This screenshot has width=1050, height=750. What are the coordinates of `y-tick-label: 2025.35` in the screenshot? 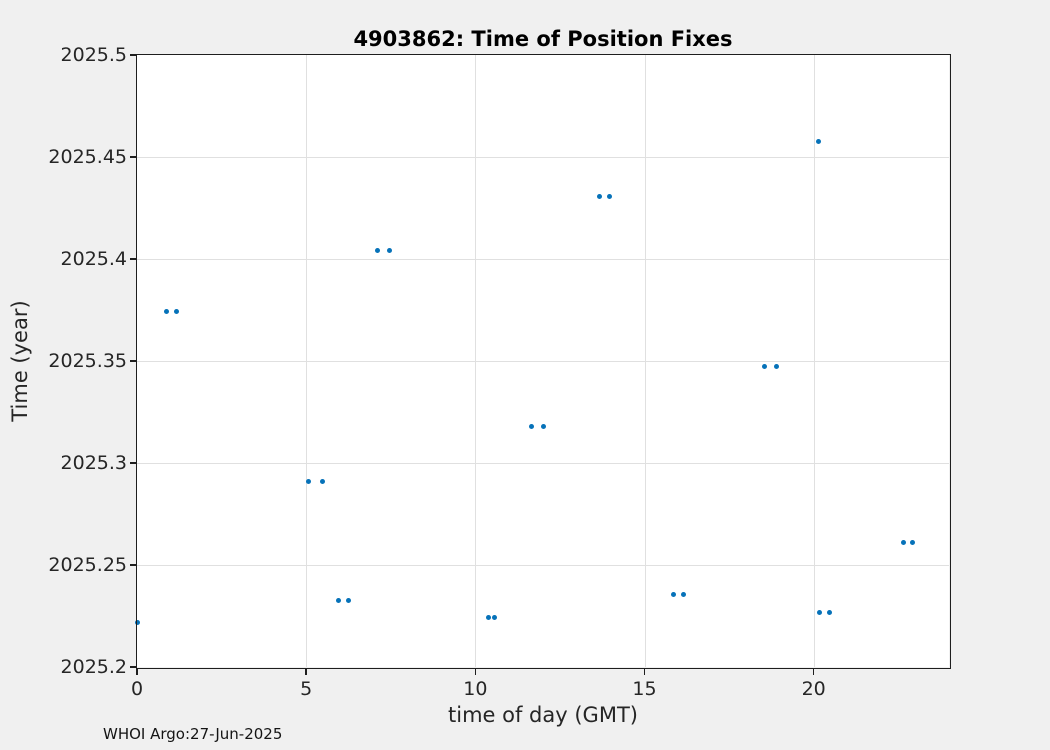 It's located at (87, 361).